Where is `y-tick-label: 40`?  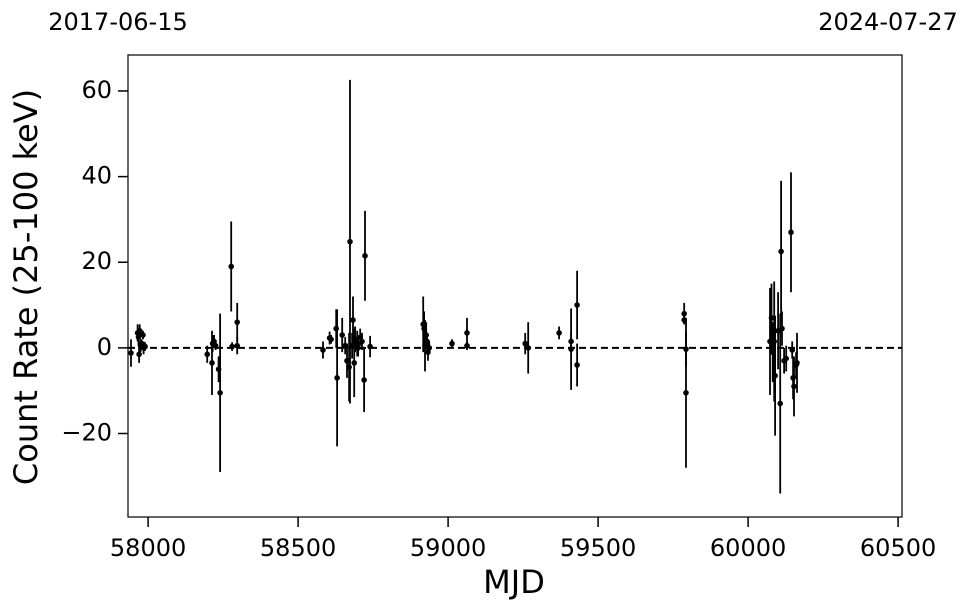 y-tick-label: 40 is located at coordinates (96, 176).